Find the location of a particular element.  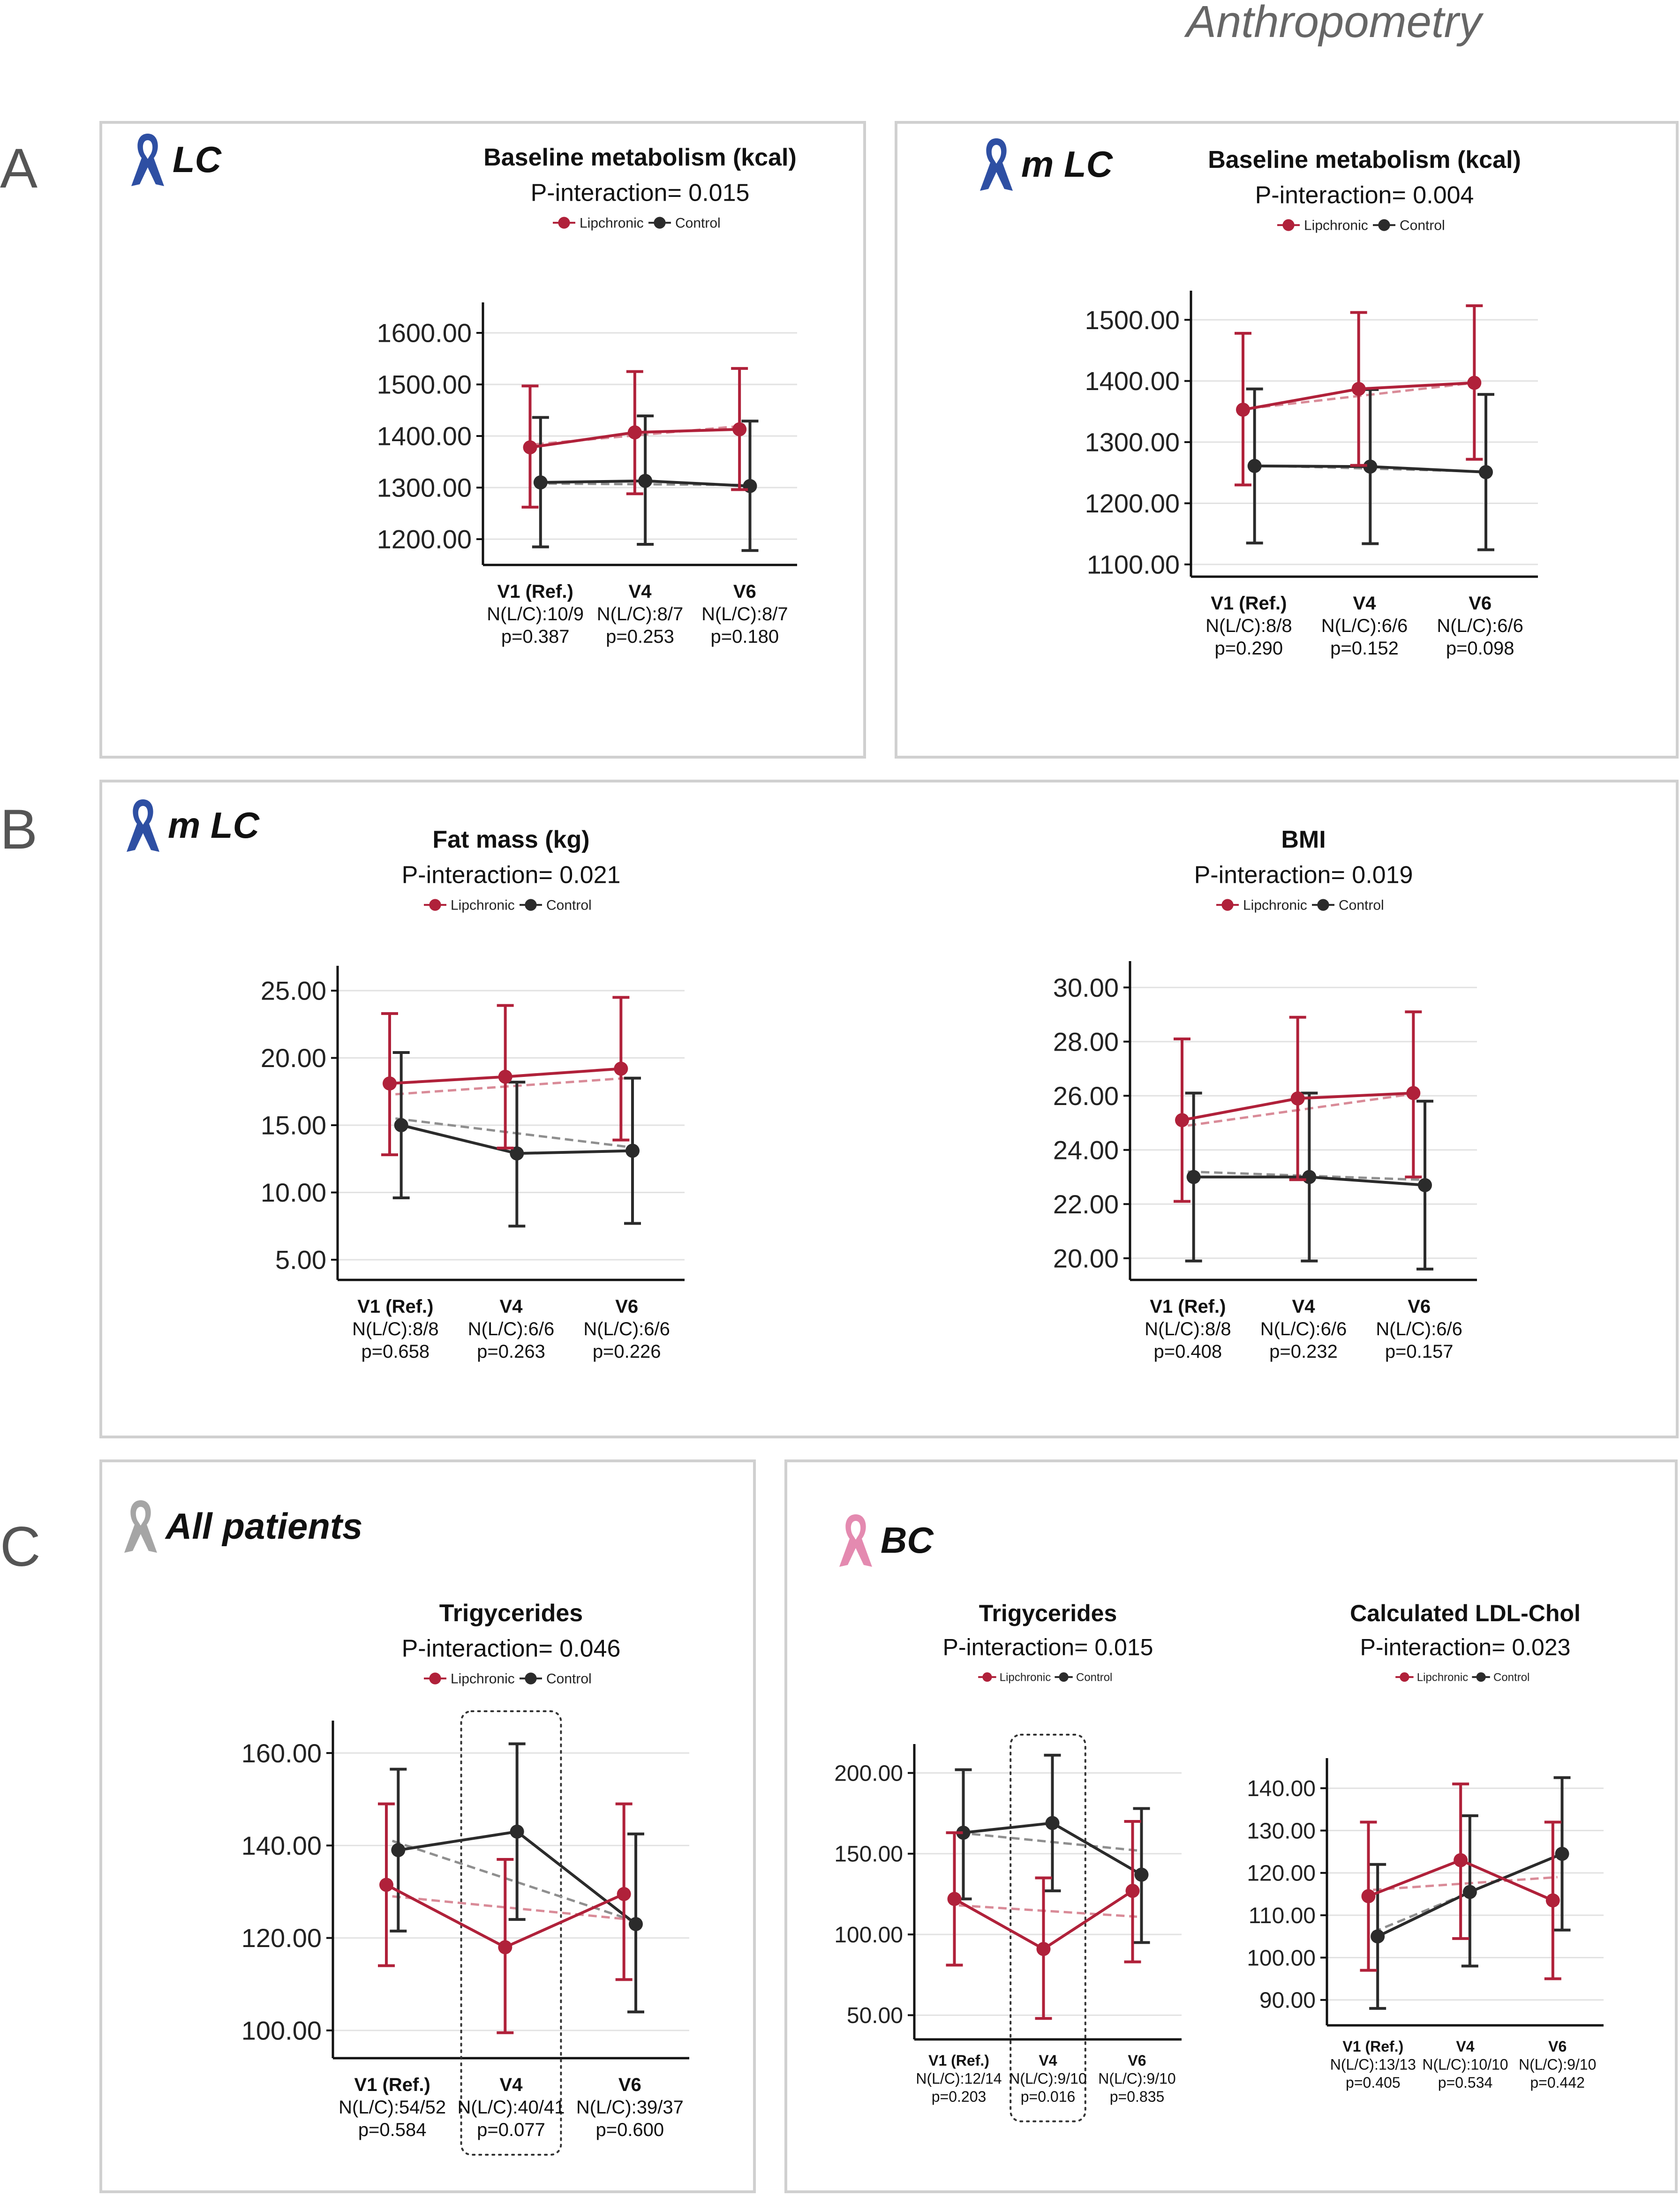

x-p-label: p=0.203 is located at coordinates (959, 2096).